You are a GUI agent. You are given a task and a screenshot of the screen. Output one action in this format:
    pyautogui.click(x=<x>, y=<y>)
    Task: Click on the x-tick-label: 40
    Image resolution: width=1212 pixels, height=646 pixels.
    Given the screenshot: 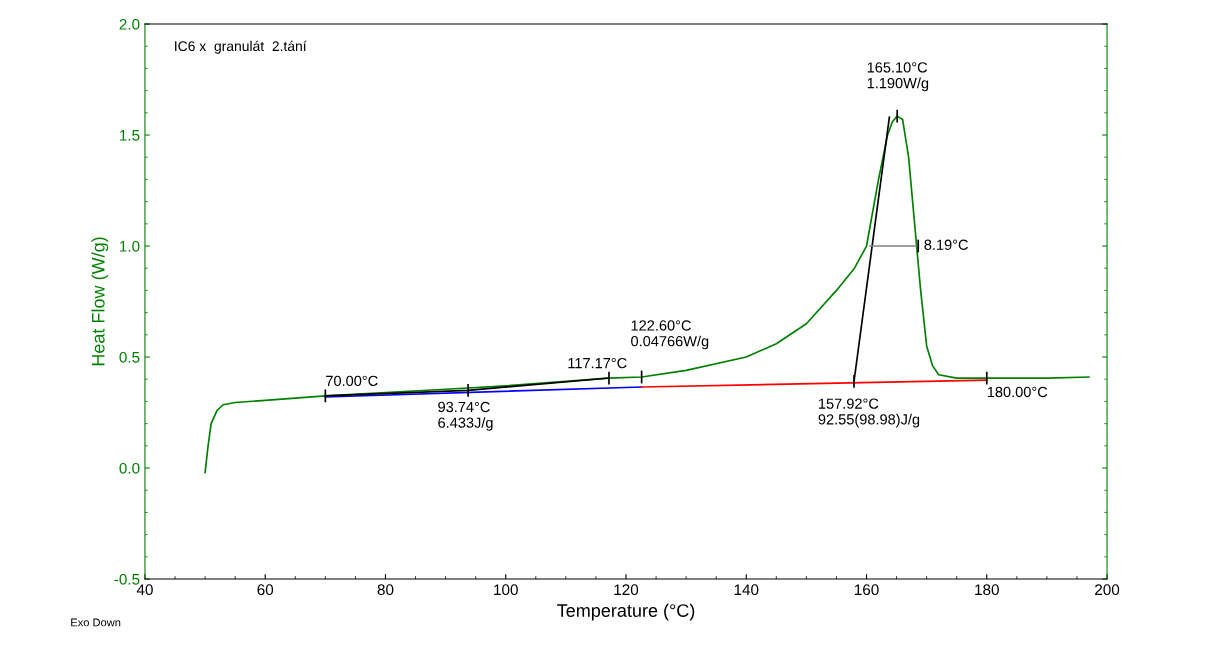 What is the action you would take?
    pyautogui.click(x=144, y=590)
    